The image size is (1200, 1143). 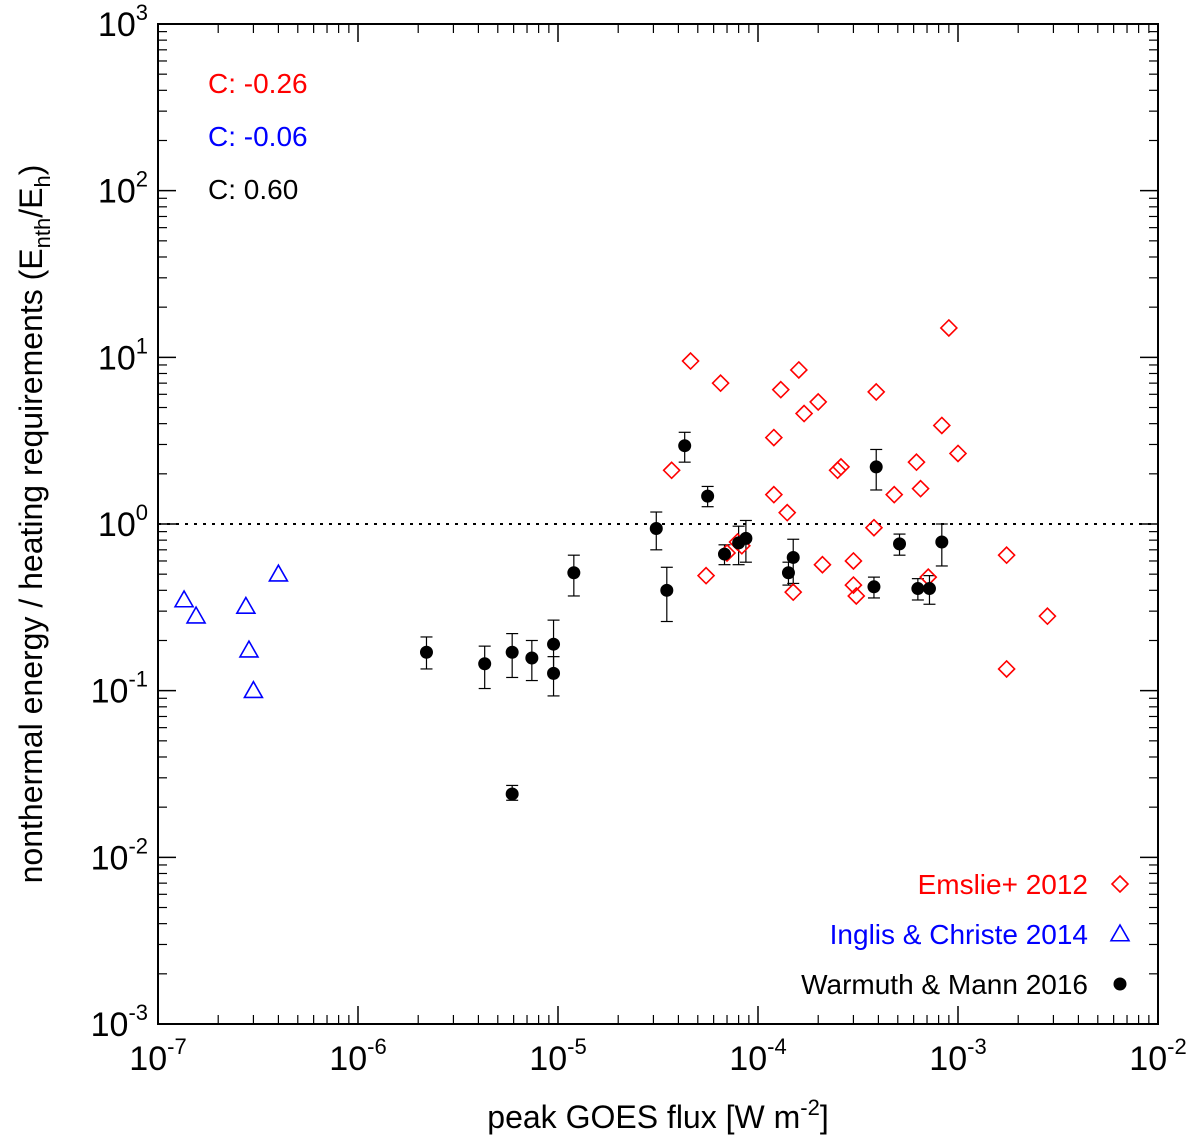 What do you see at coordinates (123, 355) in the screenshot?
I see `y-tick-label: 10¹` at bounding box center [123, 355].